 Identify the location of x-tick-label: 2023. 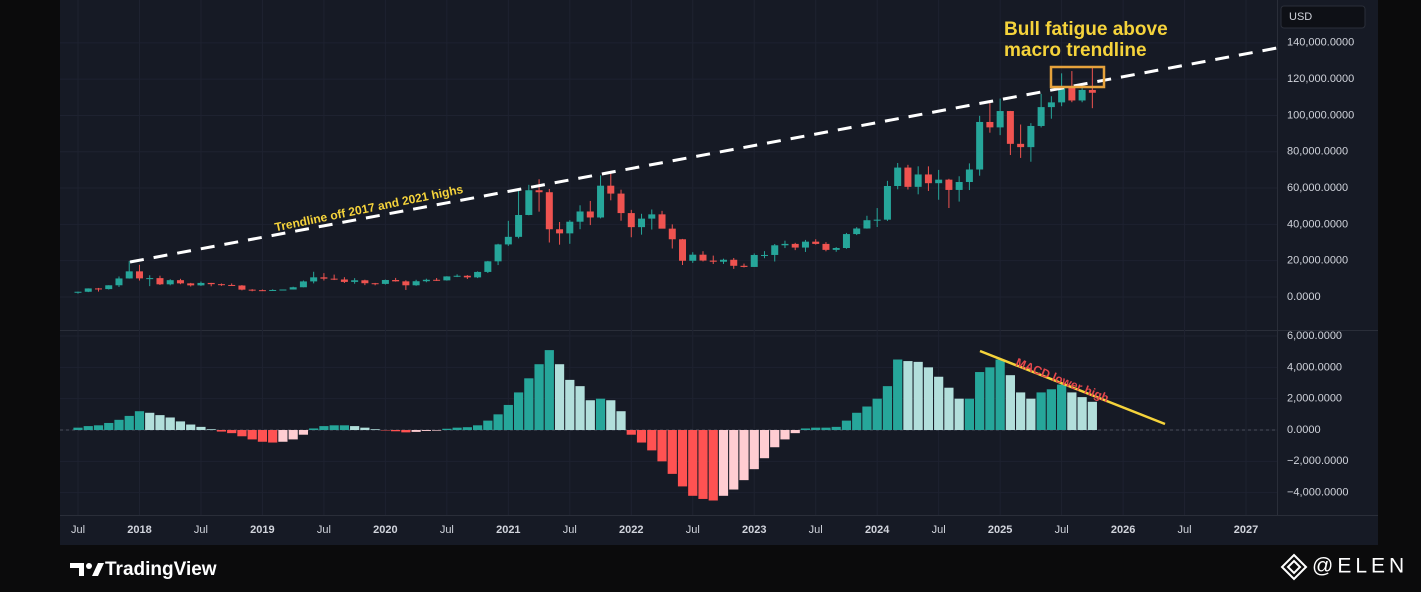
(754, 530).